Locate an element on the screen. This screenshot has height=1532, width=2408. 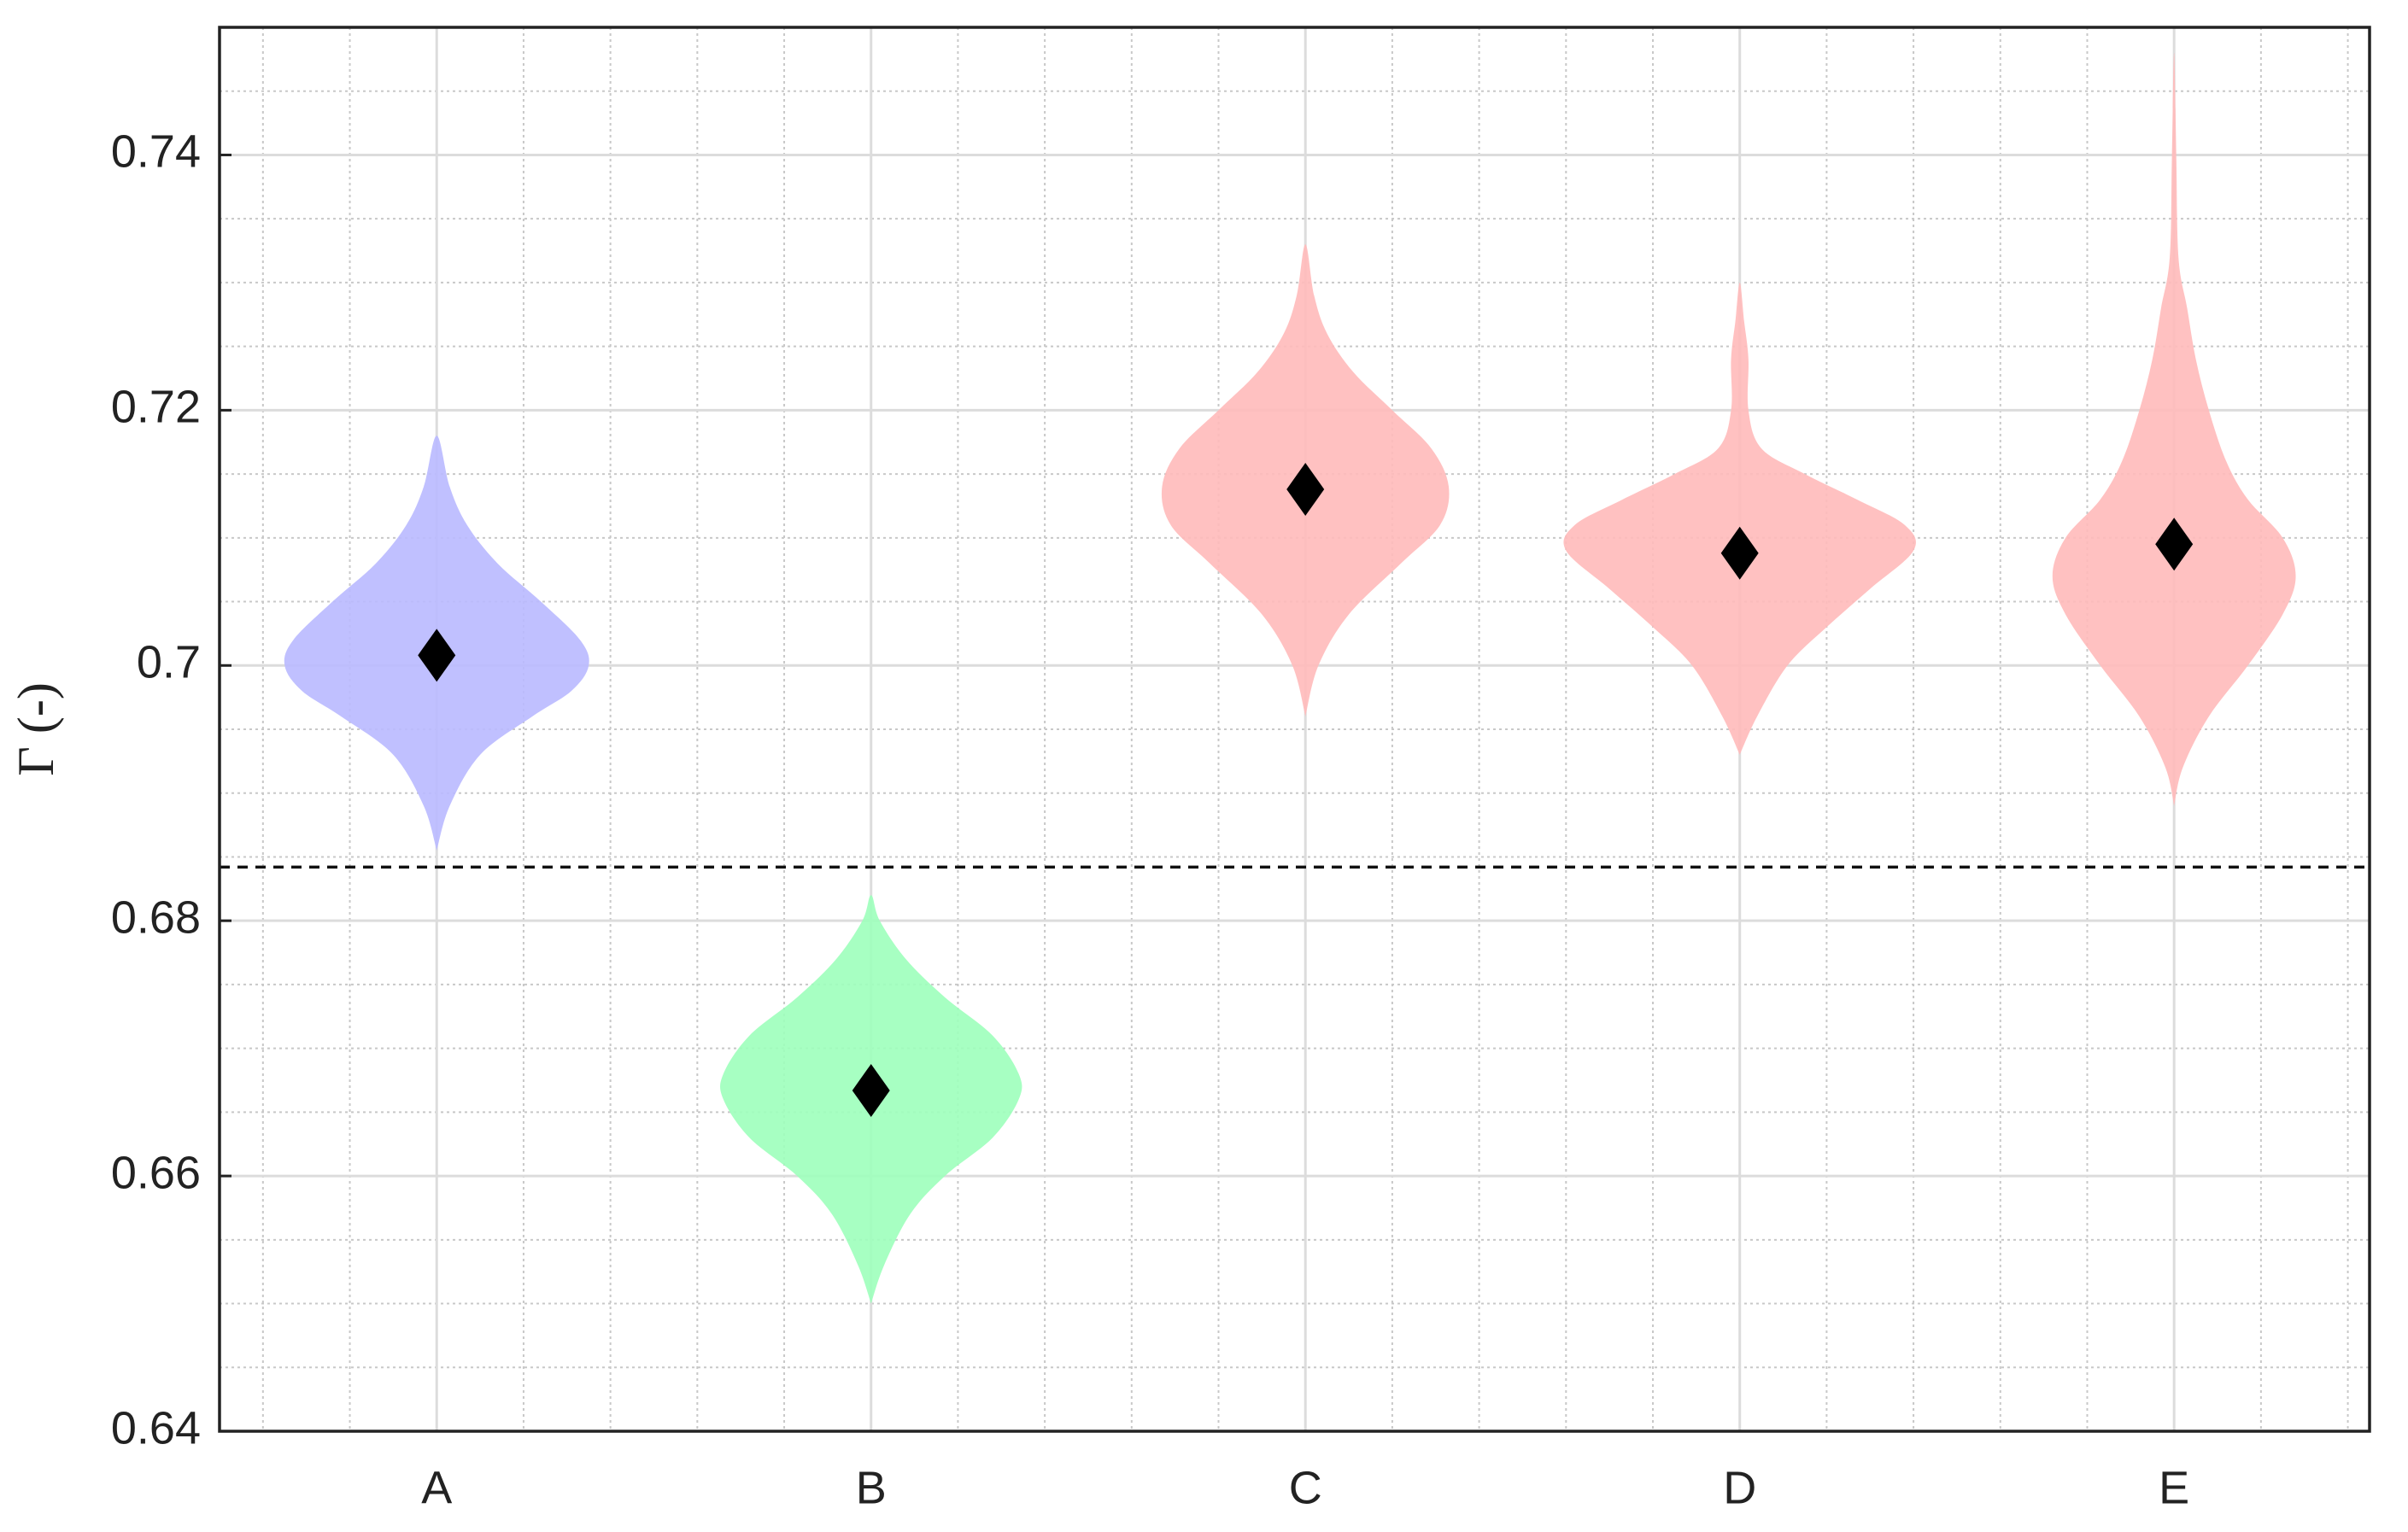
x-tick-label: D is located at coordinates (1739, 1487).